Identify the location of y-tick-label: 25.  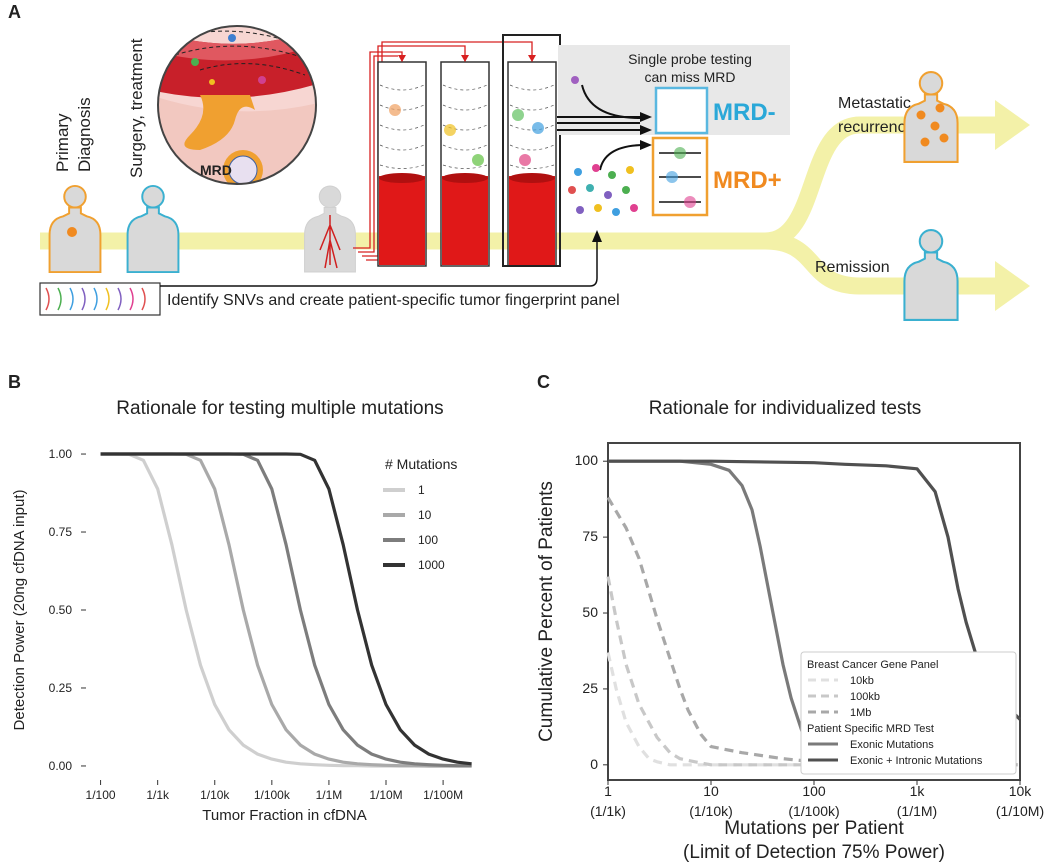
(590, 688).